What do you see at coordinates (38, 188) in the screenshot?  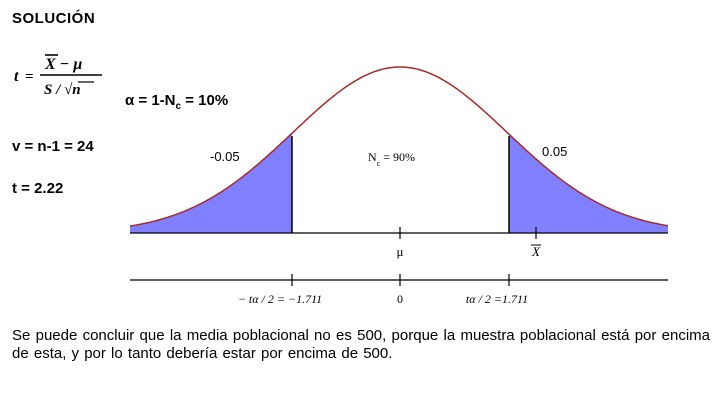 I see `t-statistic: t = 2.22` at bounding box center [38, 188].